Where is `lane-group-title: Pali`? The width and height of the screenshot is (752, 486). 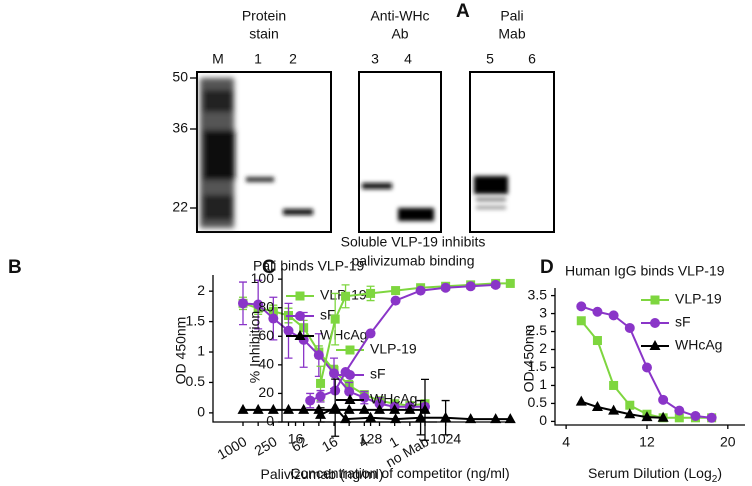 lane-group-title: Pali is located at coordinates (511, 16).